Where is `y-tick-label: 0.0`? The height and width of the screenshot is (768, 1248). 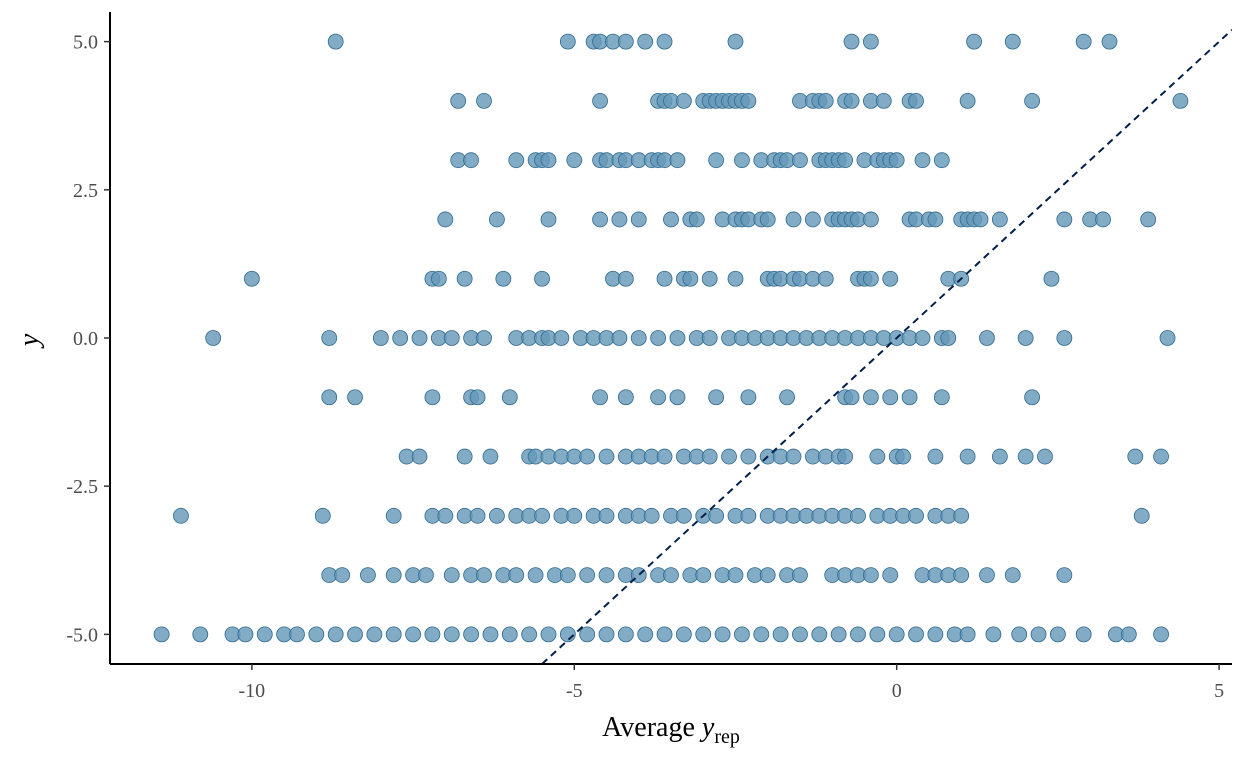 y-tick-label: 0.0 is located at coordinates (85, 339).